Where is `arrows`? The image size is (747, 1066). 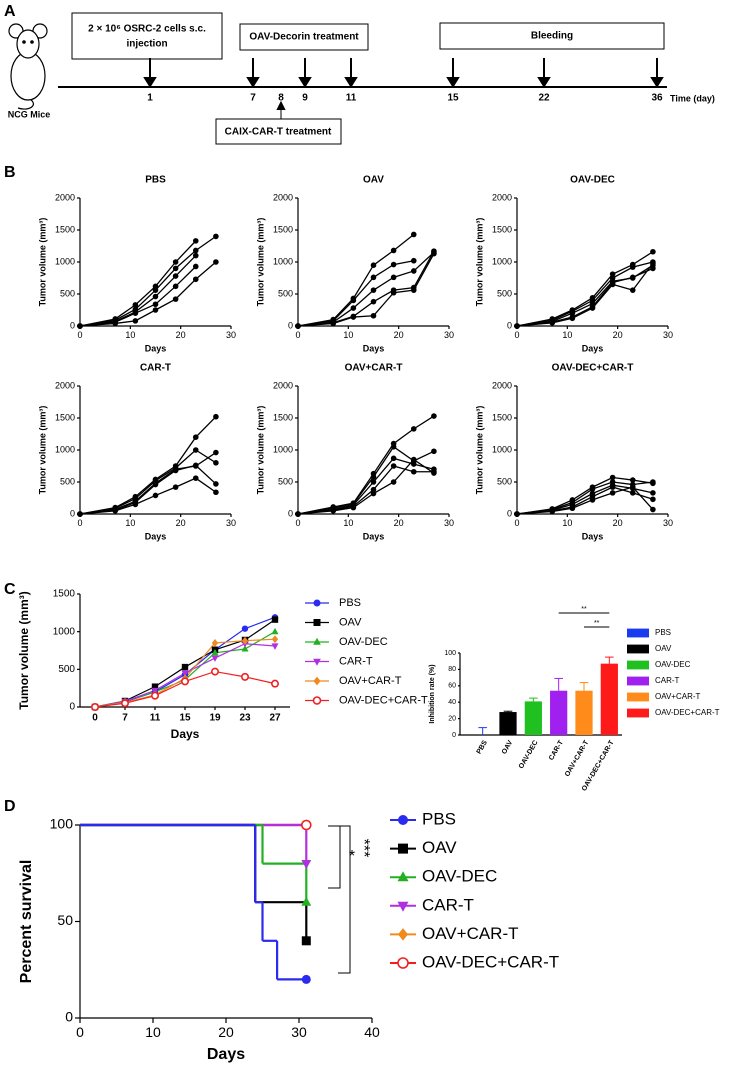 arrows is located at coordinates (403, 88).